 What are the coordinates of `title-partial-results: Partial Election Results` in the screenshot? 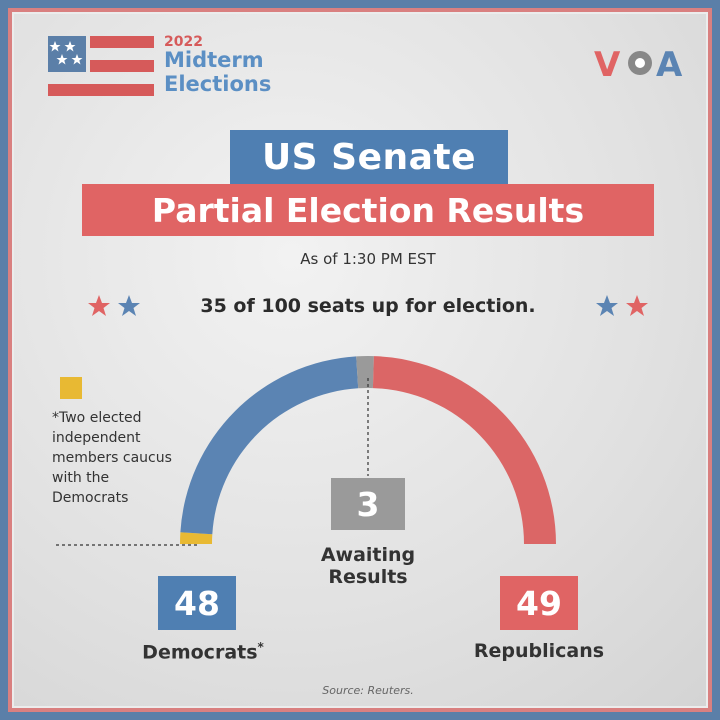 It's located at (368, 210).